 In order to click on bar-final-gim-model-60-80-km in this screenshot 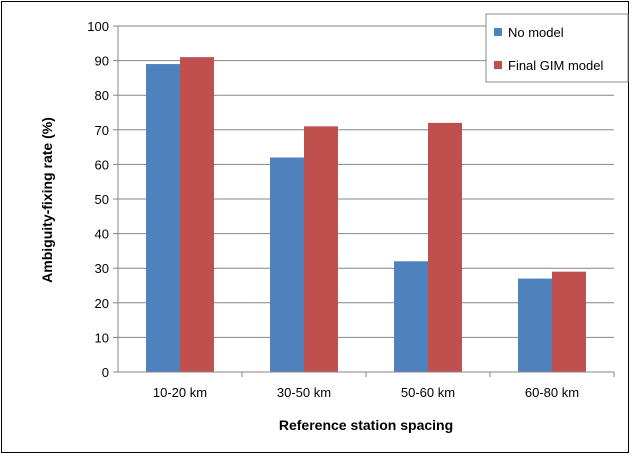, I will do `click(569, 321)`.